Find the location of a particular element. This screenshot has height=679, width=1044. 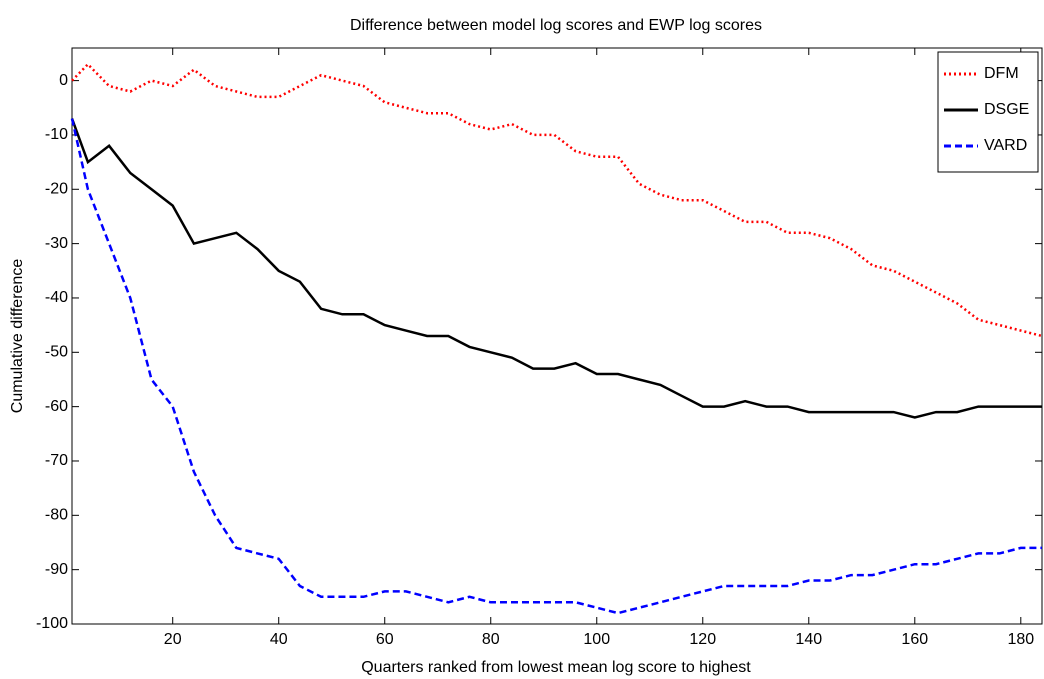

y-tick-label: -70 is located at coordinates (56, 460).